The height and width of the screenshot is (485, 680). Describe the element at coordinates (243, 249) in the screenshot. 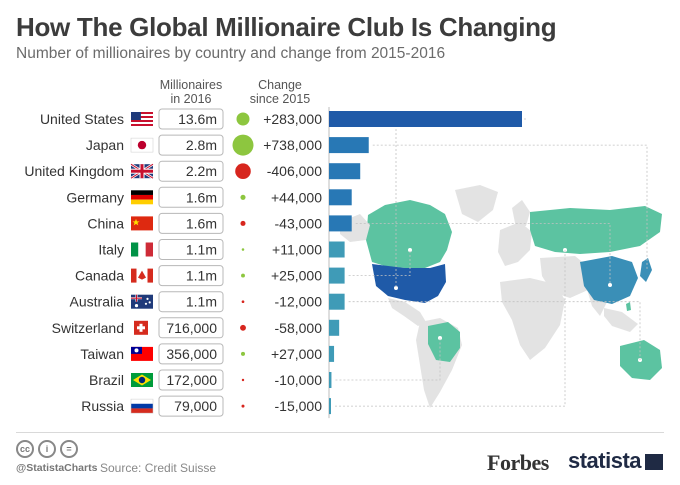

I see `change-bubble-italy` at that location.